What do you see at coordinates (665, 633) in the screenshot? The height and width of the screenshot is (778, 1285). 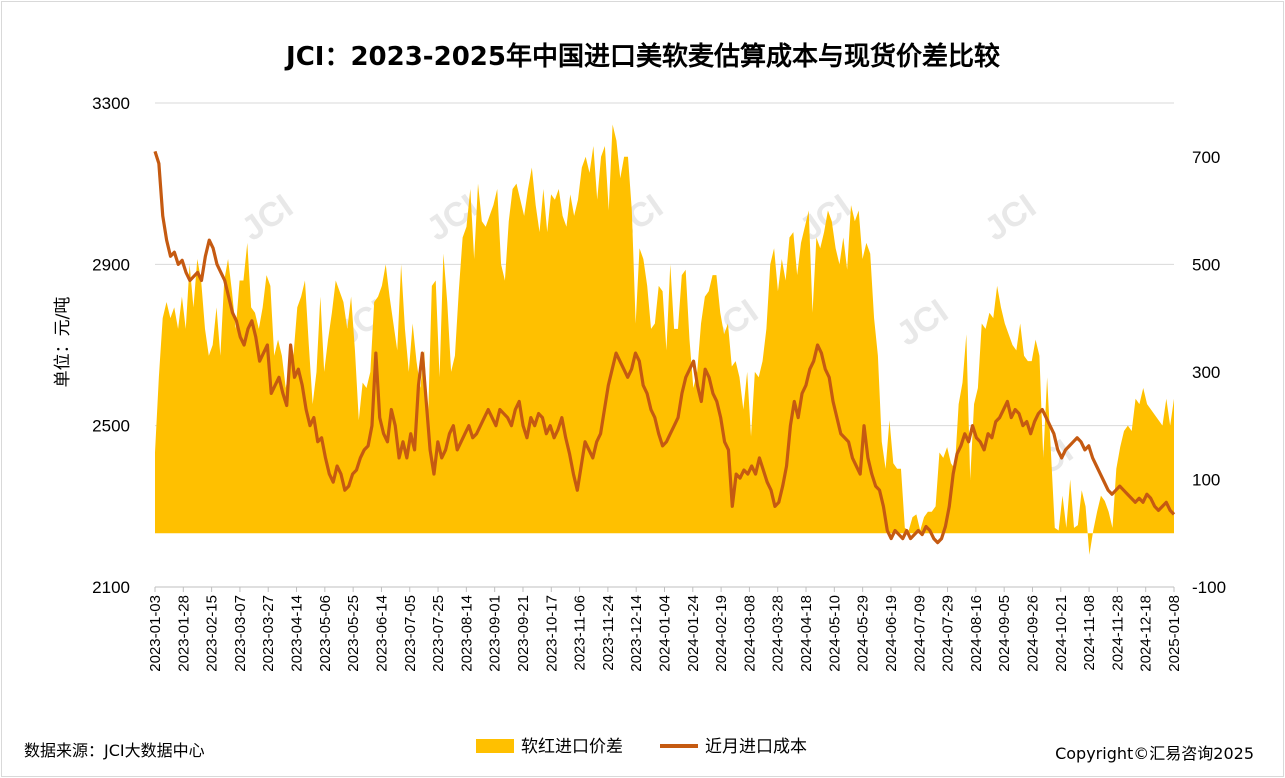 I see `x-tick-label: 2024-01-04` at bounding box center [665, 633].